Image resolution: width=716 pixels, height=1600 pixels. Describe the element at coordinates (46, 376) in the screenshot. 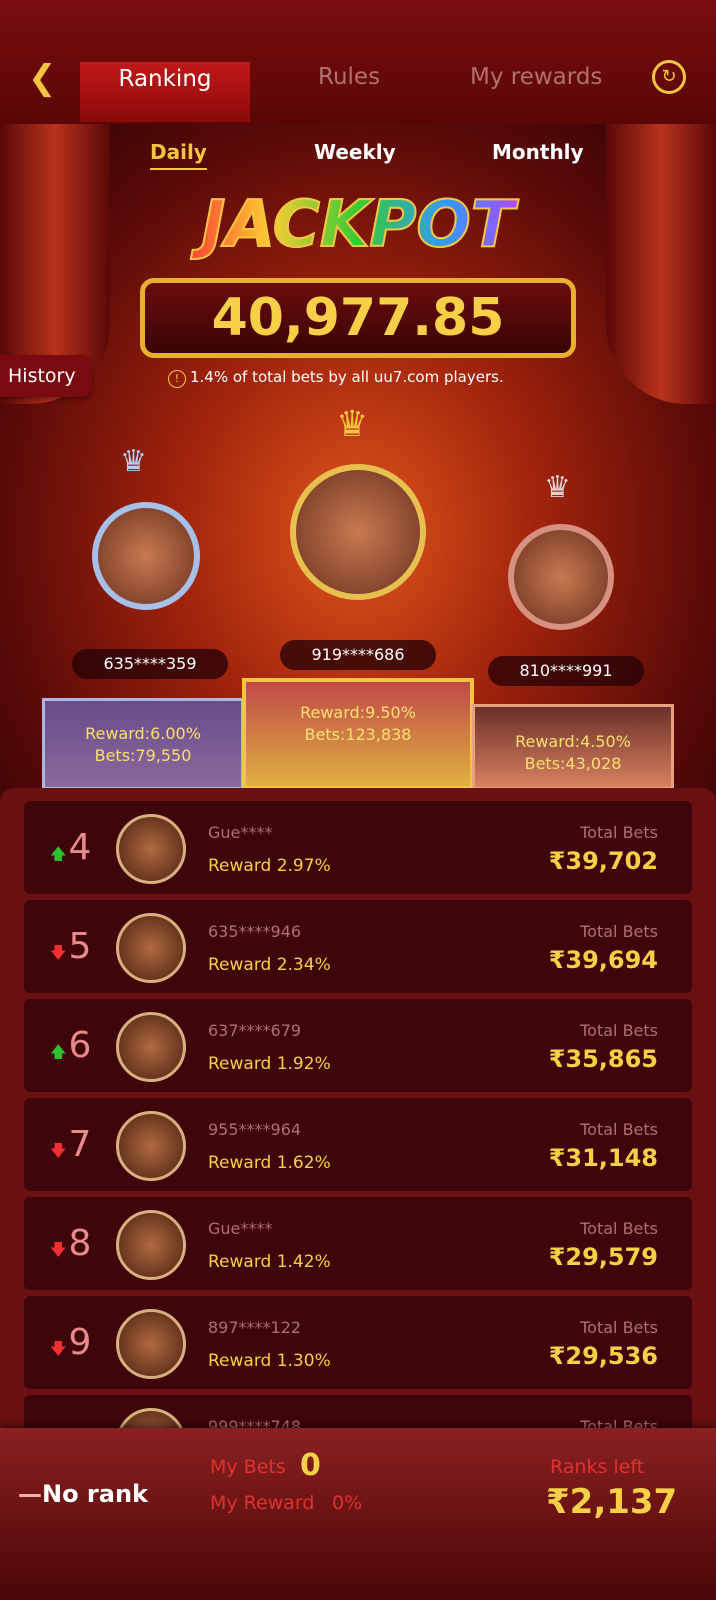

I see `history-button: History` at that location.